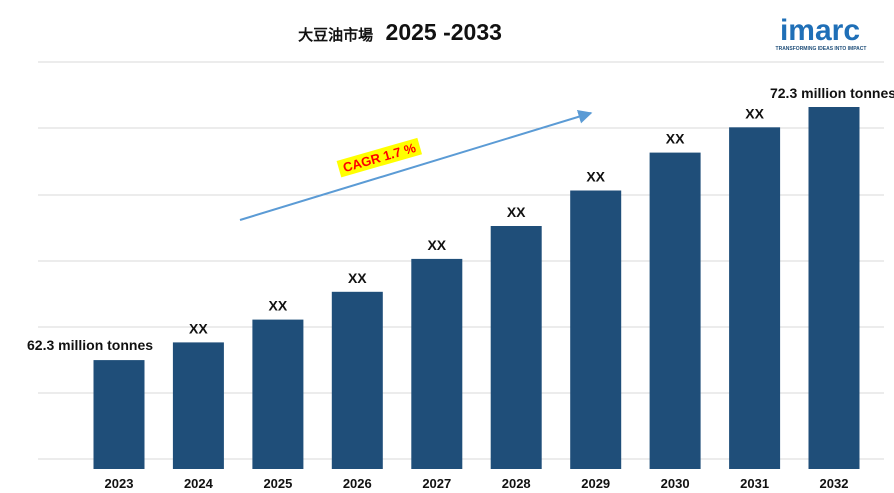  I want to click on x-tick-label-2030: 2030, so click(675, 483).